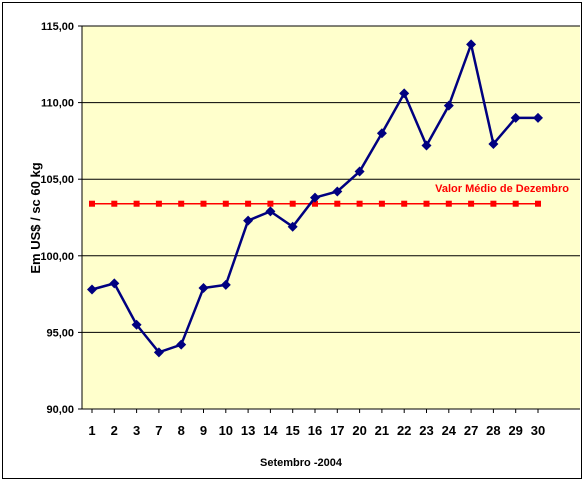  I want to click on y-tick-label: 105,00, so click(57, 180).